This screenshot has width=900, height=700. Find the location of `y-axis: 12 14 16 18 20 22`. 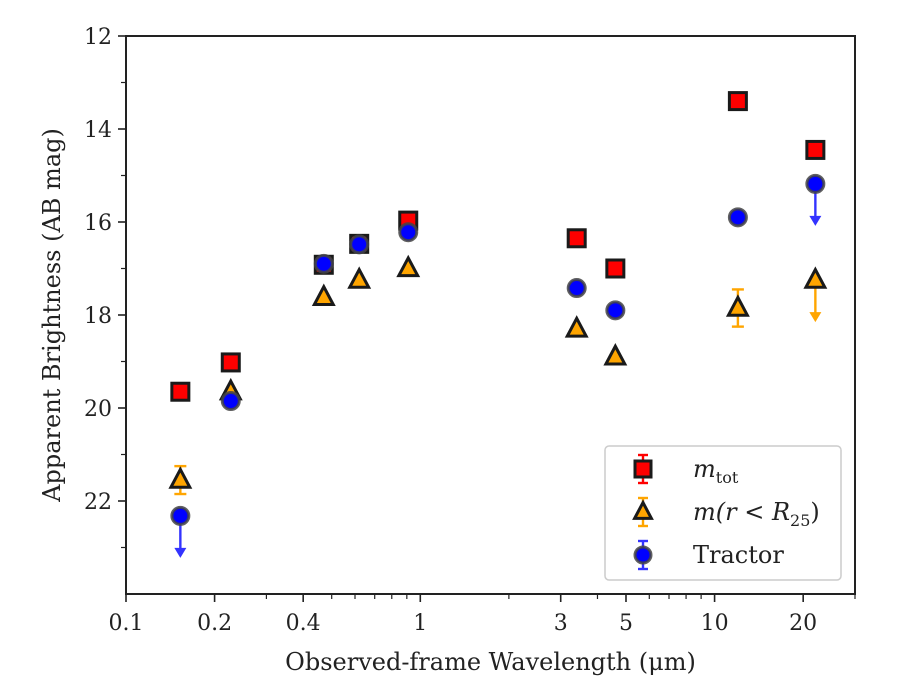

y-axis: 12 14 16 18 20 22 is located at coordinates (105, 287).